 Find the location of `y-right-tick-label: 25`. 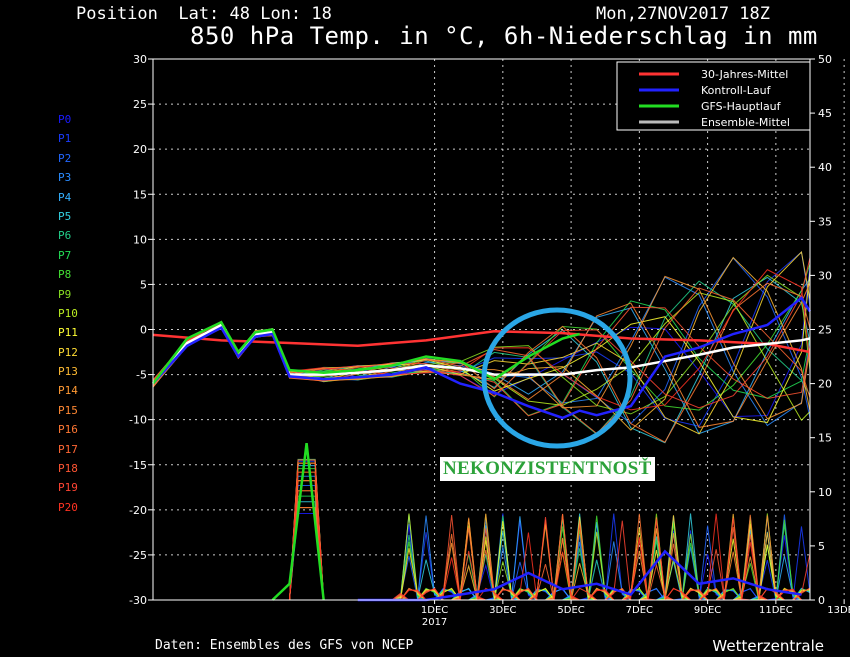

y-right-tick-label: 25 is located at coordinates (825, 330).